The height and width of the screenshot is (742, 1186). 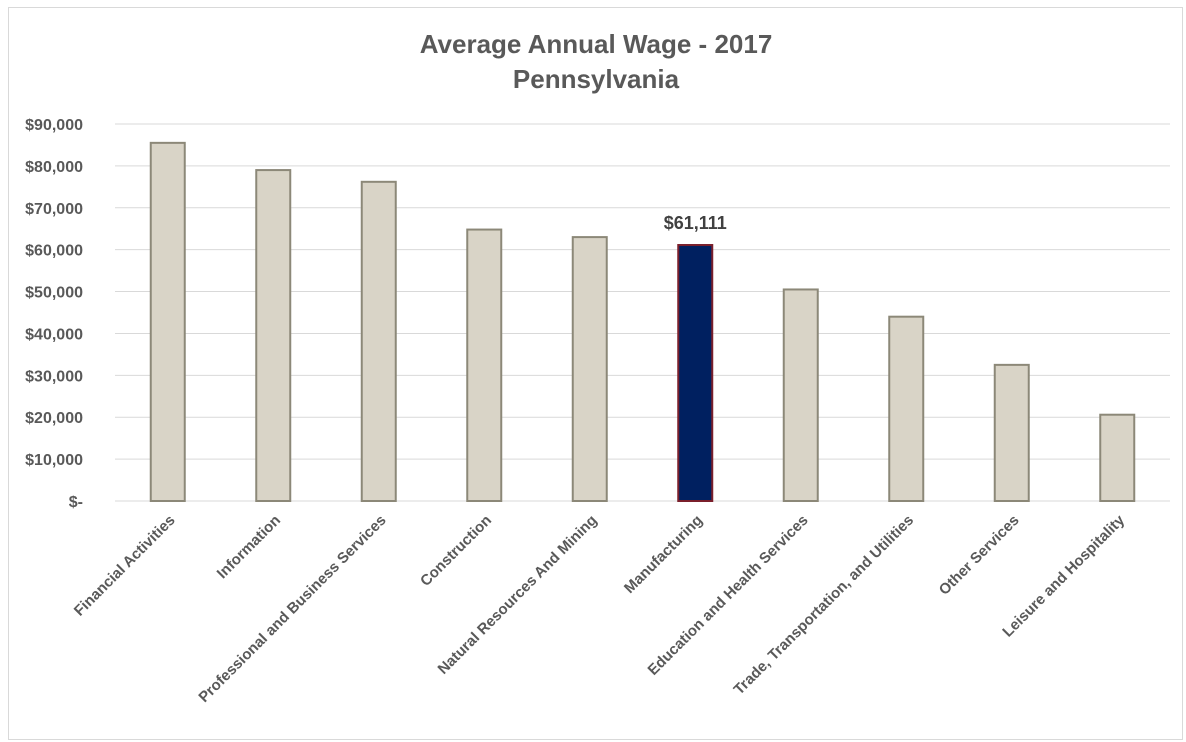 I want to click on x-tick-label: Information, so click(x=249, y=547).